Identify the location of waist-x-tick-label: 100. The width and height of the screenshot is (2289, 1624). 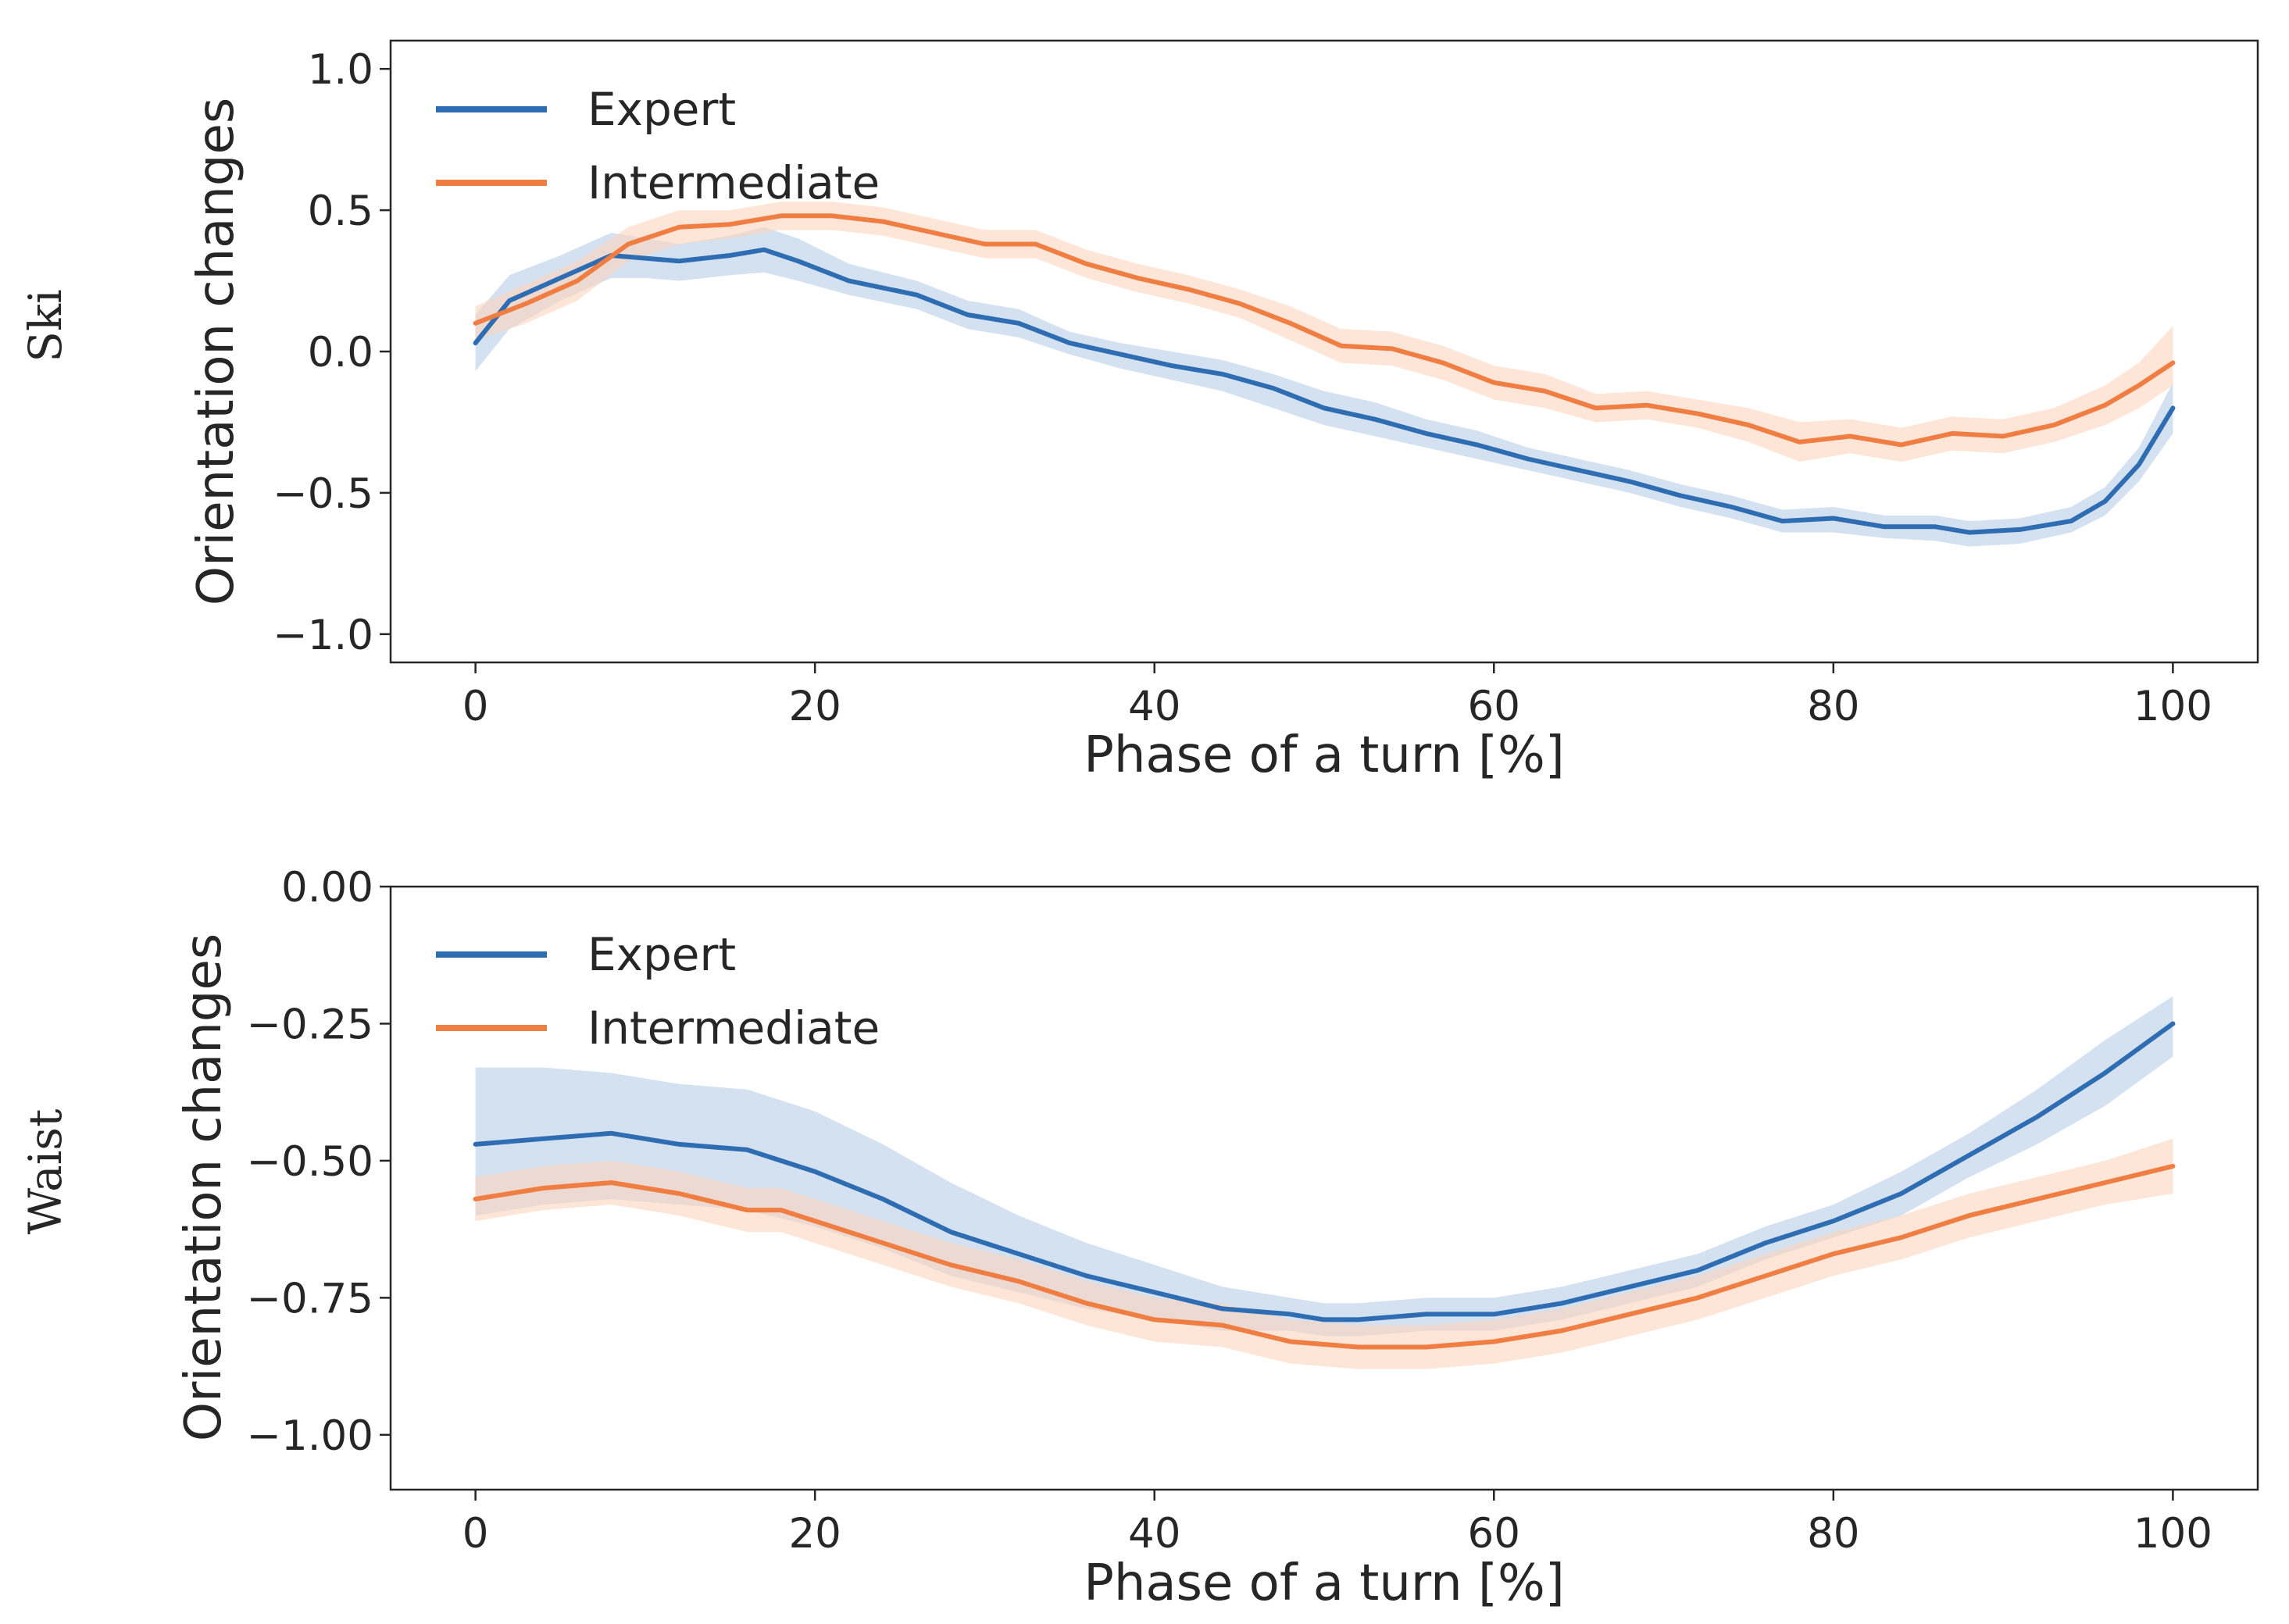
(2173, 1534).